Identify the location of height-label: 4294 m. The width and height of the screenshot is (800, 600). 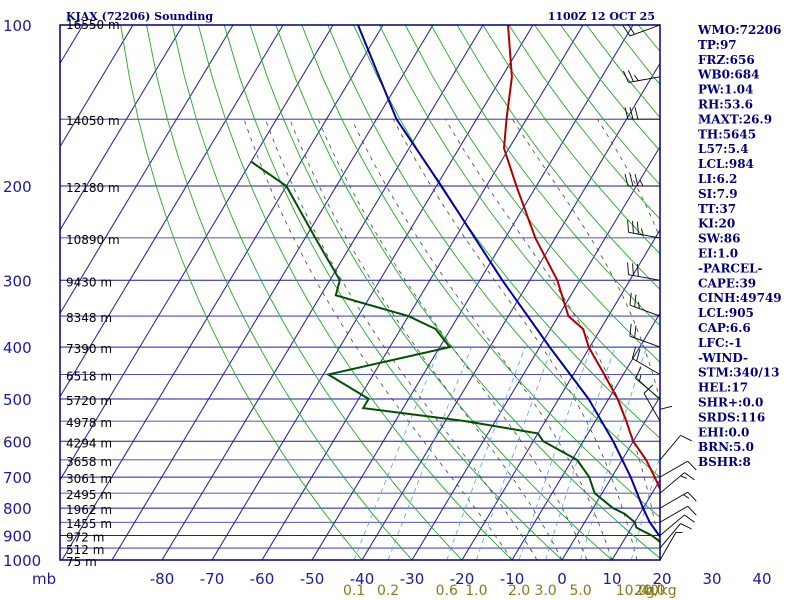
(89, 443).